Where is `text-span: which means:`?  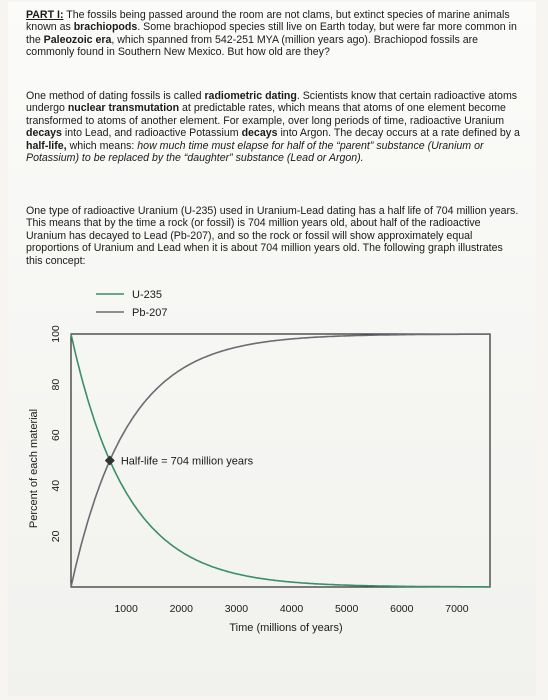 text-span: which means: is located at coordinates (102, 145).